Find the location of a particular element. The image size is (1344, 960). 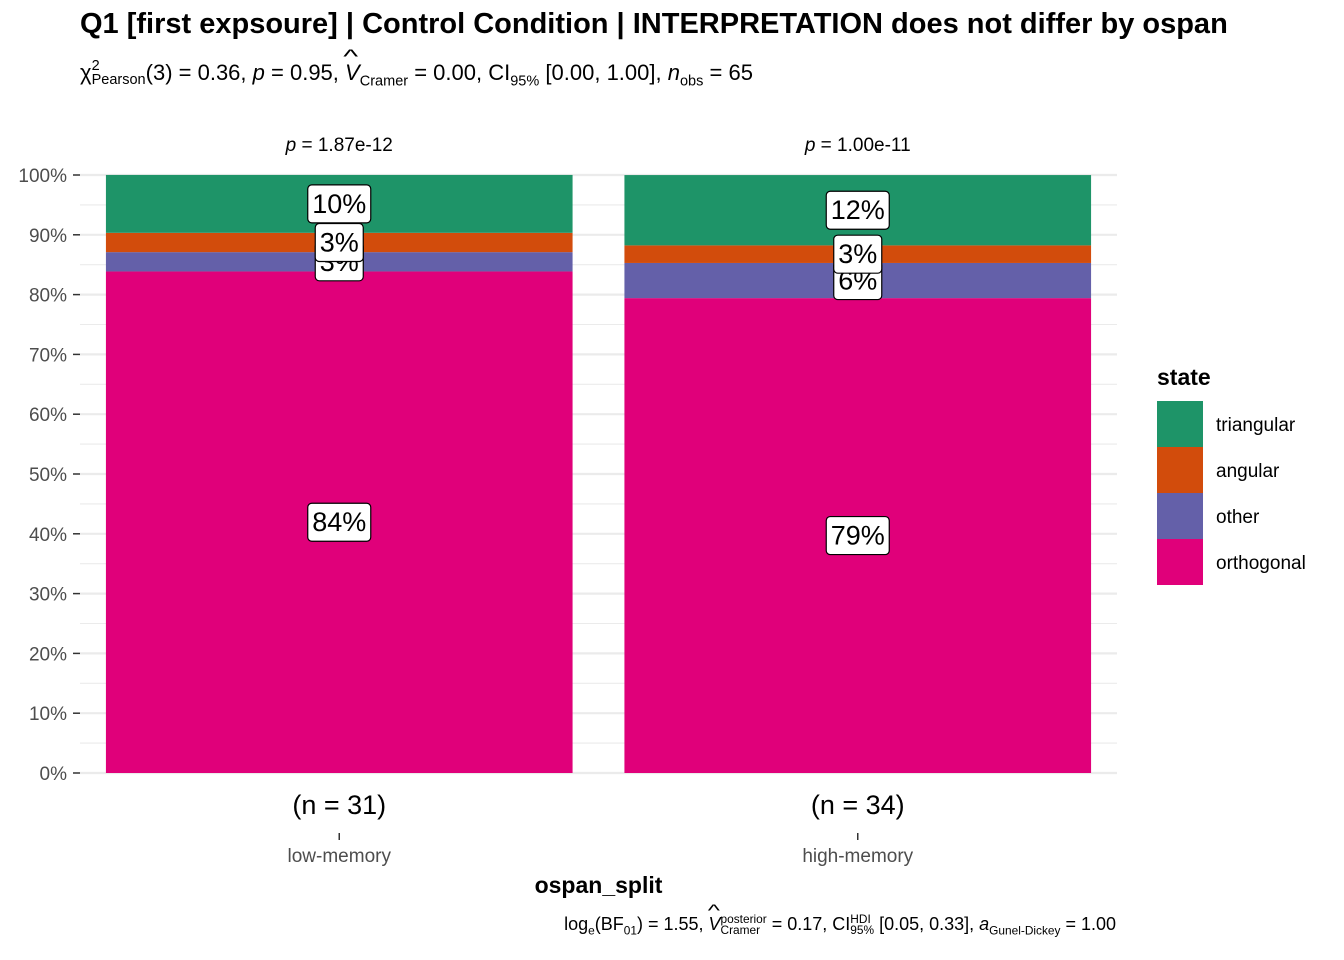

data-label: 79% is located at coordinates (857, 535).